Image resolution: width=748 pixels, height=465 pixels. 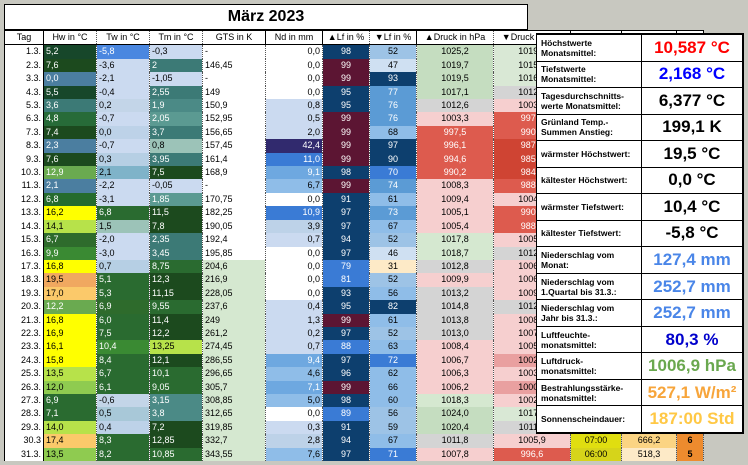 I want to click on cell-pmax: 994,6, so click(x=455, y=159).